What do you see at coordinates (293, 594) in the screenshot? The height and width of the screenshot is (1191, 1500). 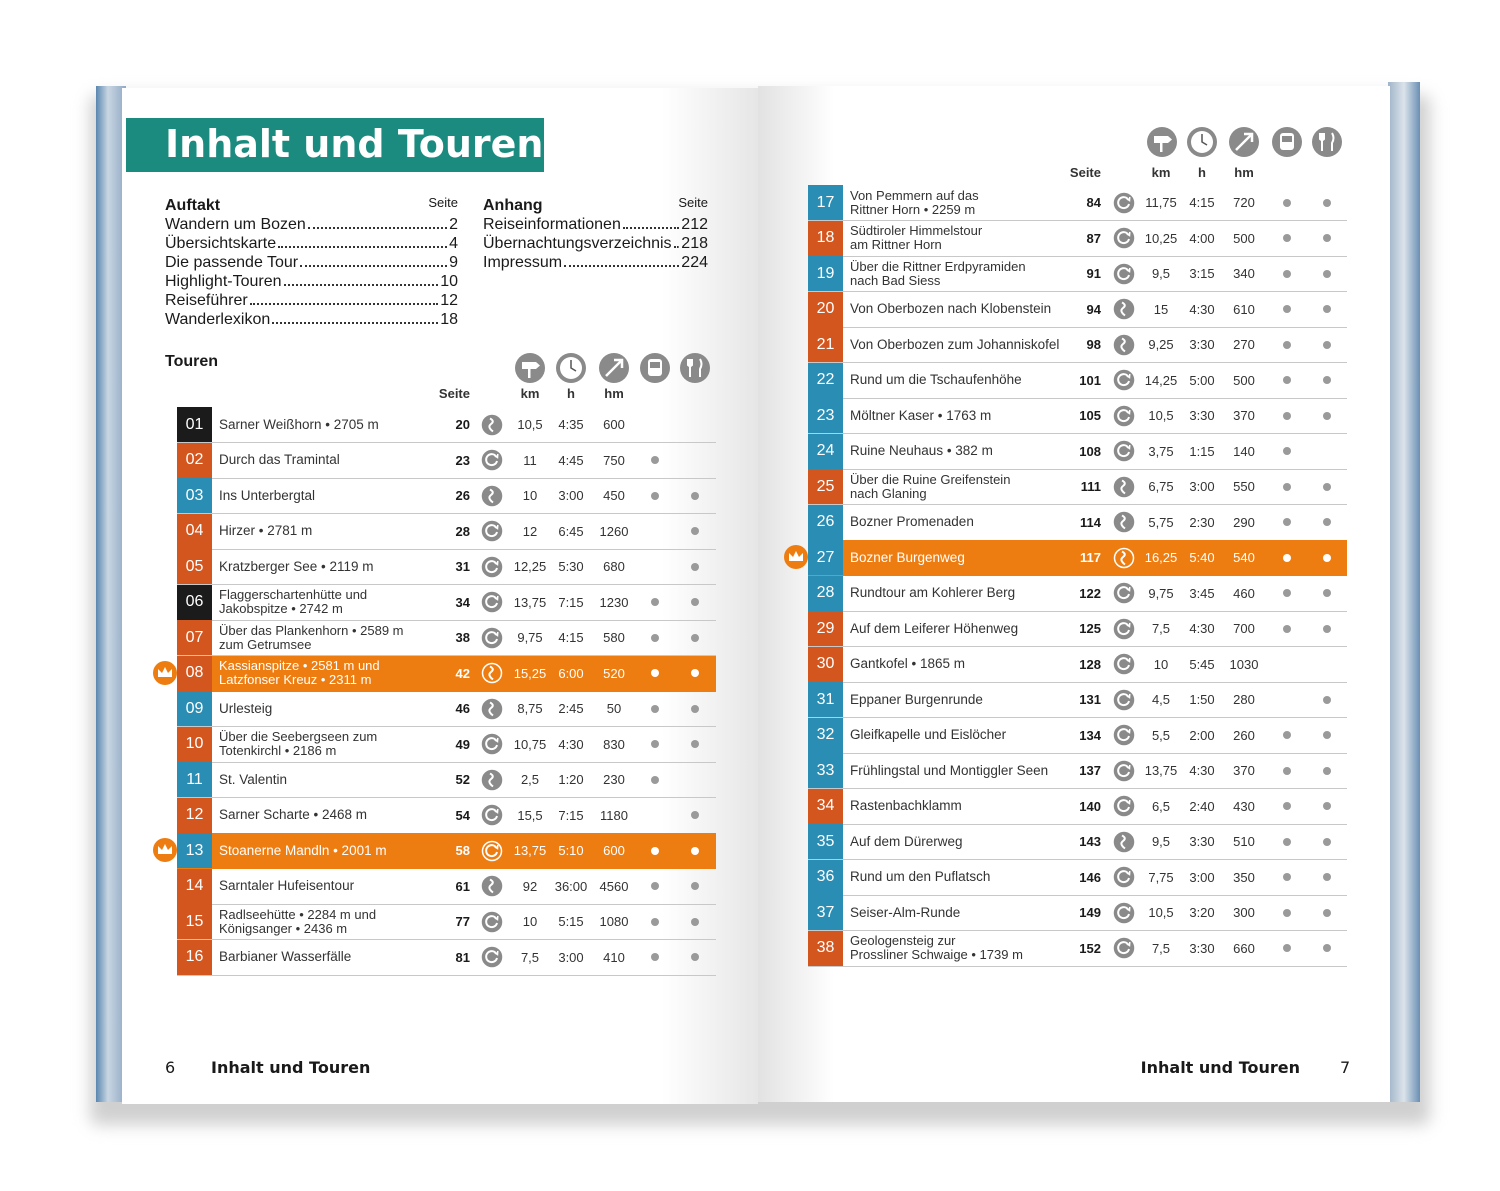 I see `name-line: Flaggerschartenhütte und` at bounding box center [293, 594].